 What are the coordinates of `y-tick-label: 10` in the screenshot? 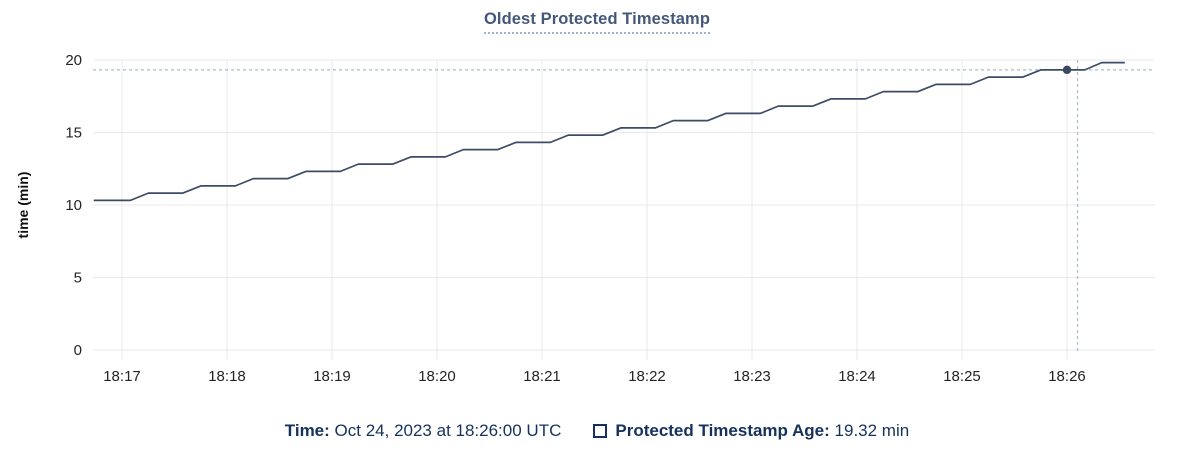 It's located at (73, 205).